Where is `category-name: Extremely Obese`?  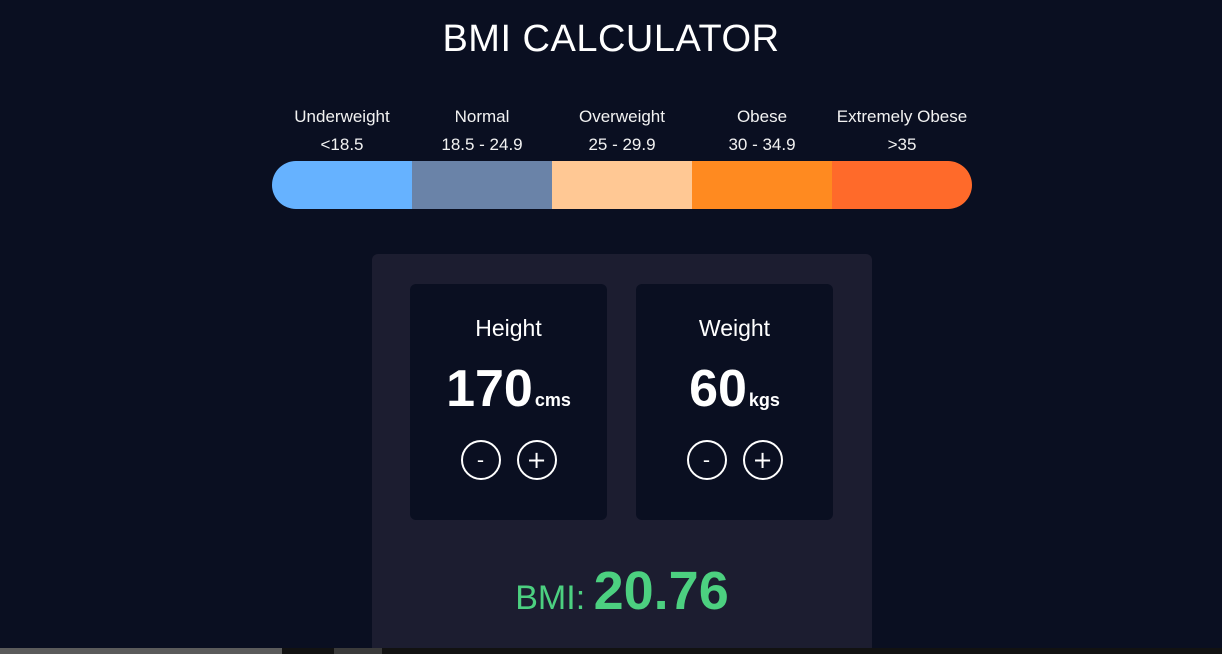
category-name: Extremely Obese is located at coordinates (902, 116).